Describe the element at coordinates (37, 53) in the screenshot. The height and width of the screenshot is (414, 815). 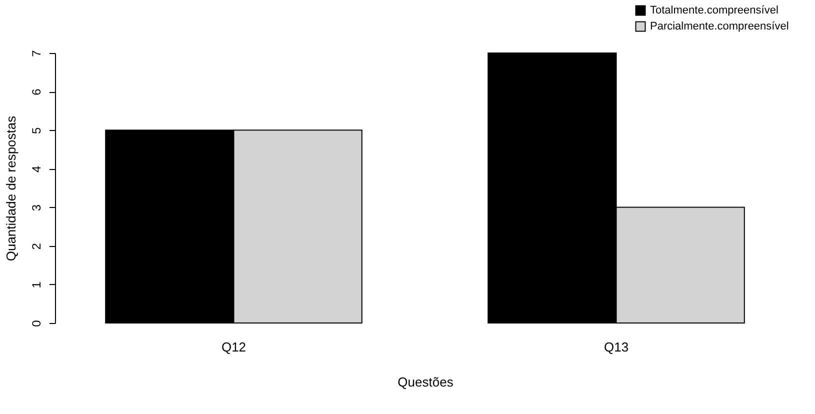
I see `y-tick-label: 7` at that location.